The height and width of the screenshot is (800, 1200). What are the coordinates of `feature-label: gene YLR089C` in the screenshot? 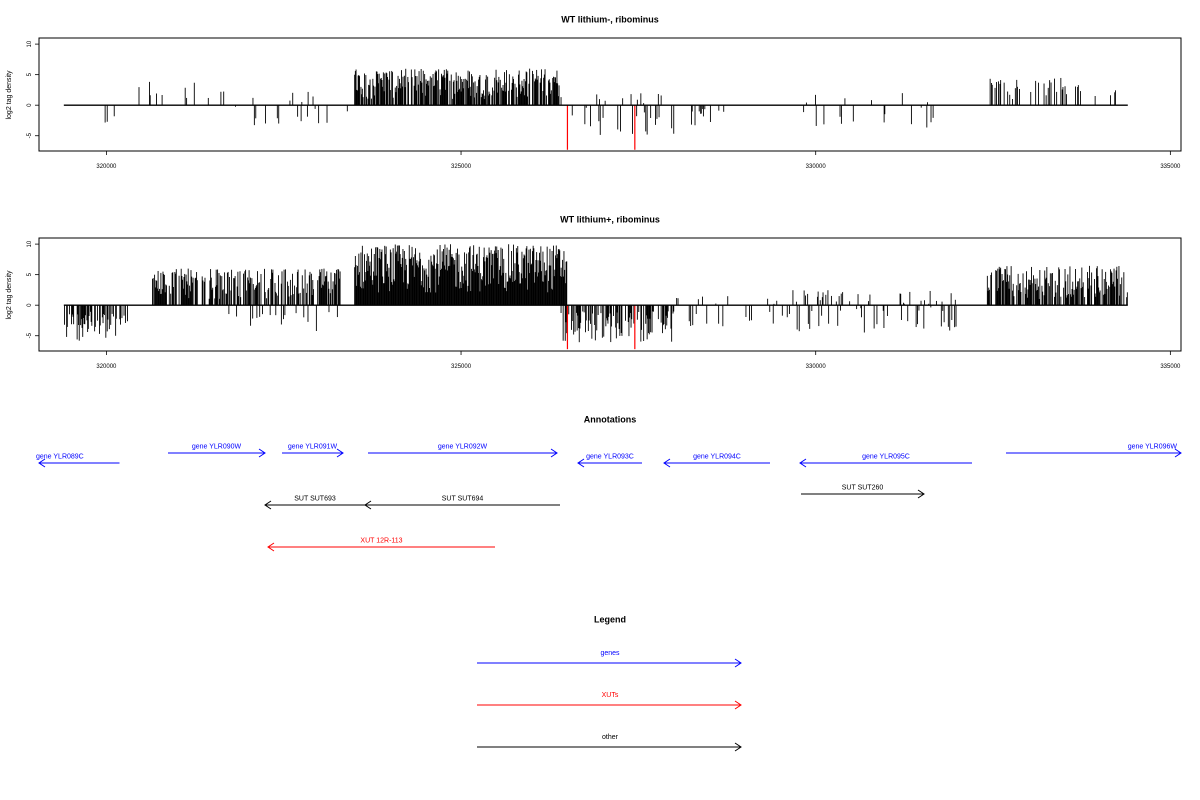 It's located at (60, 457).